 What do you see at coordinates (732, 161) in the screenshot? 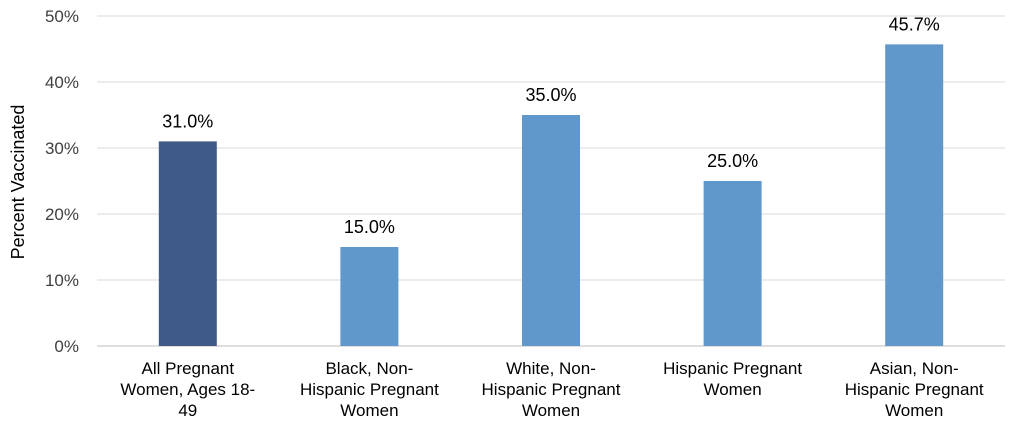
I see `data-label: 25.0%` at bounding box center [732, 161].